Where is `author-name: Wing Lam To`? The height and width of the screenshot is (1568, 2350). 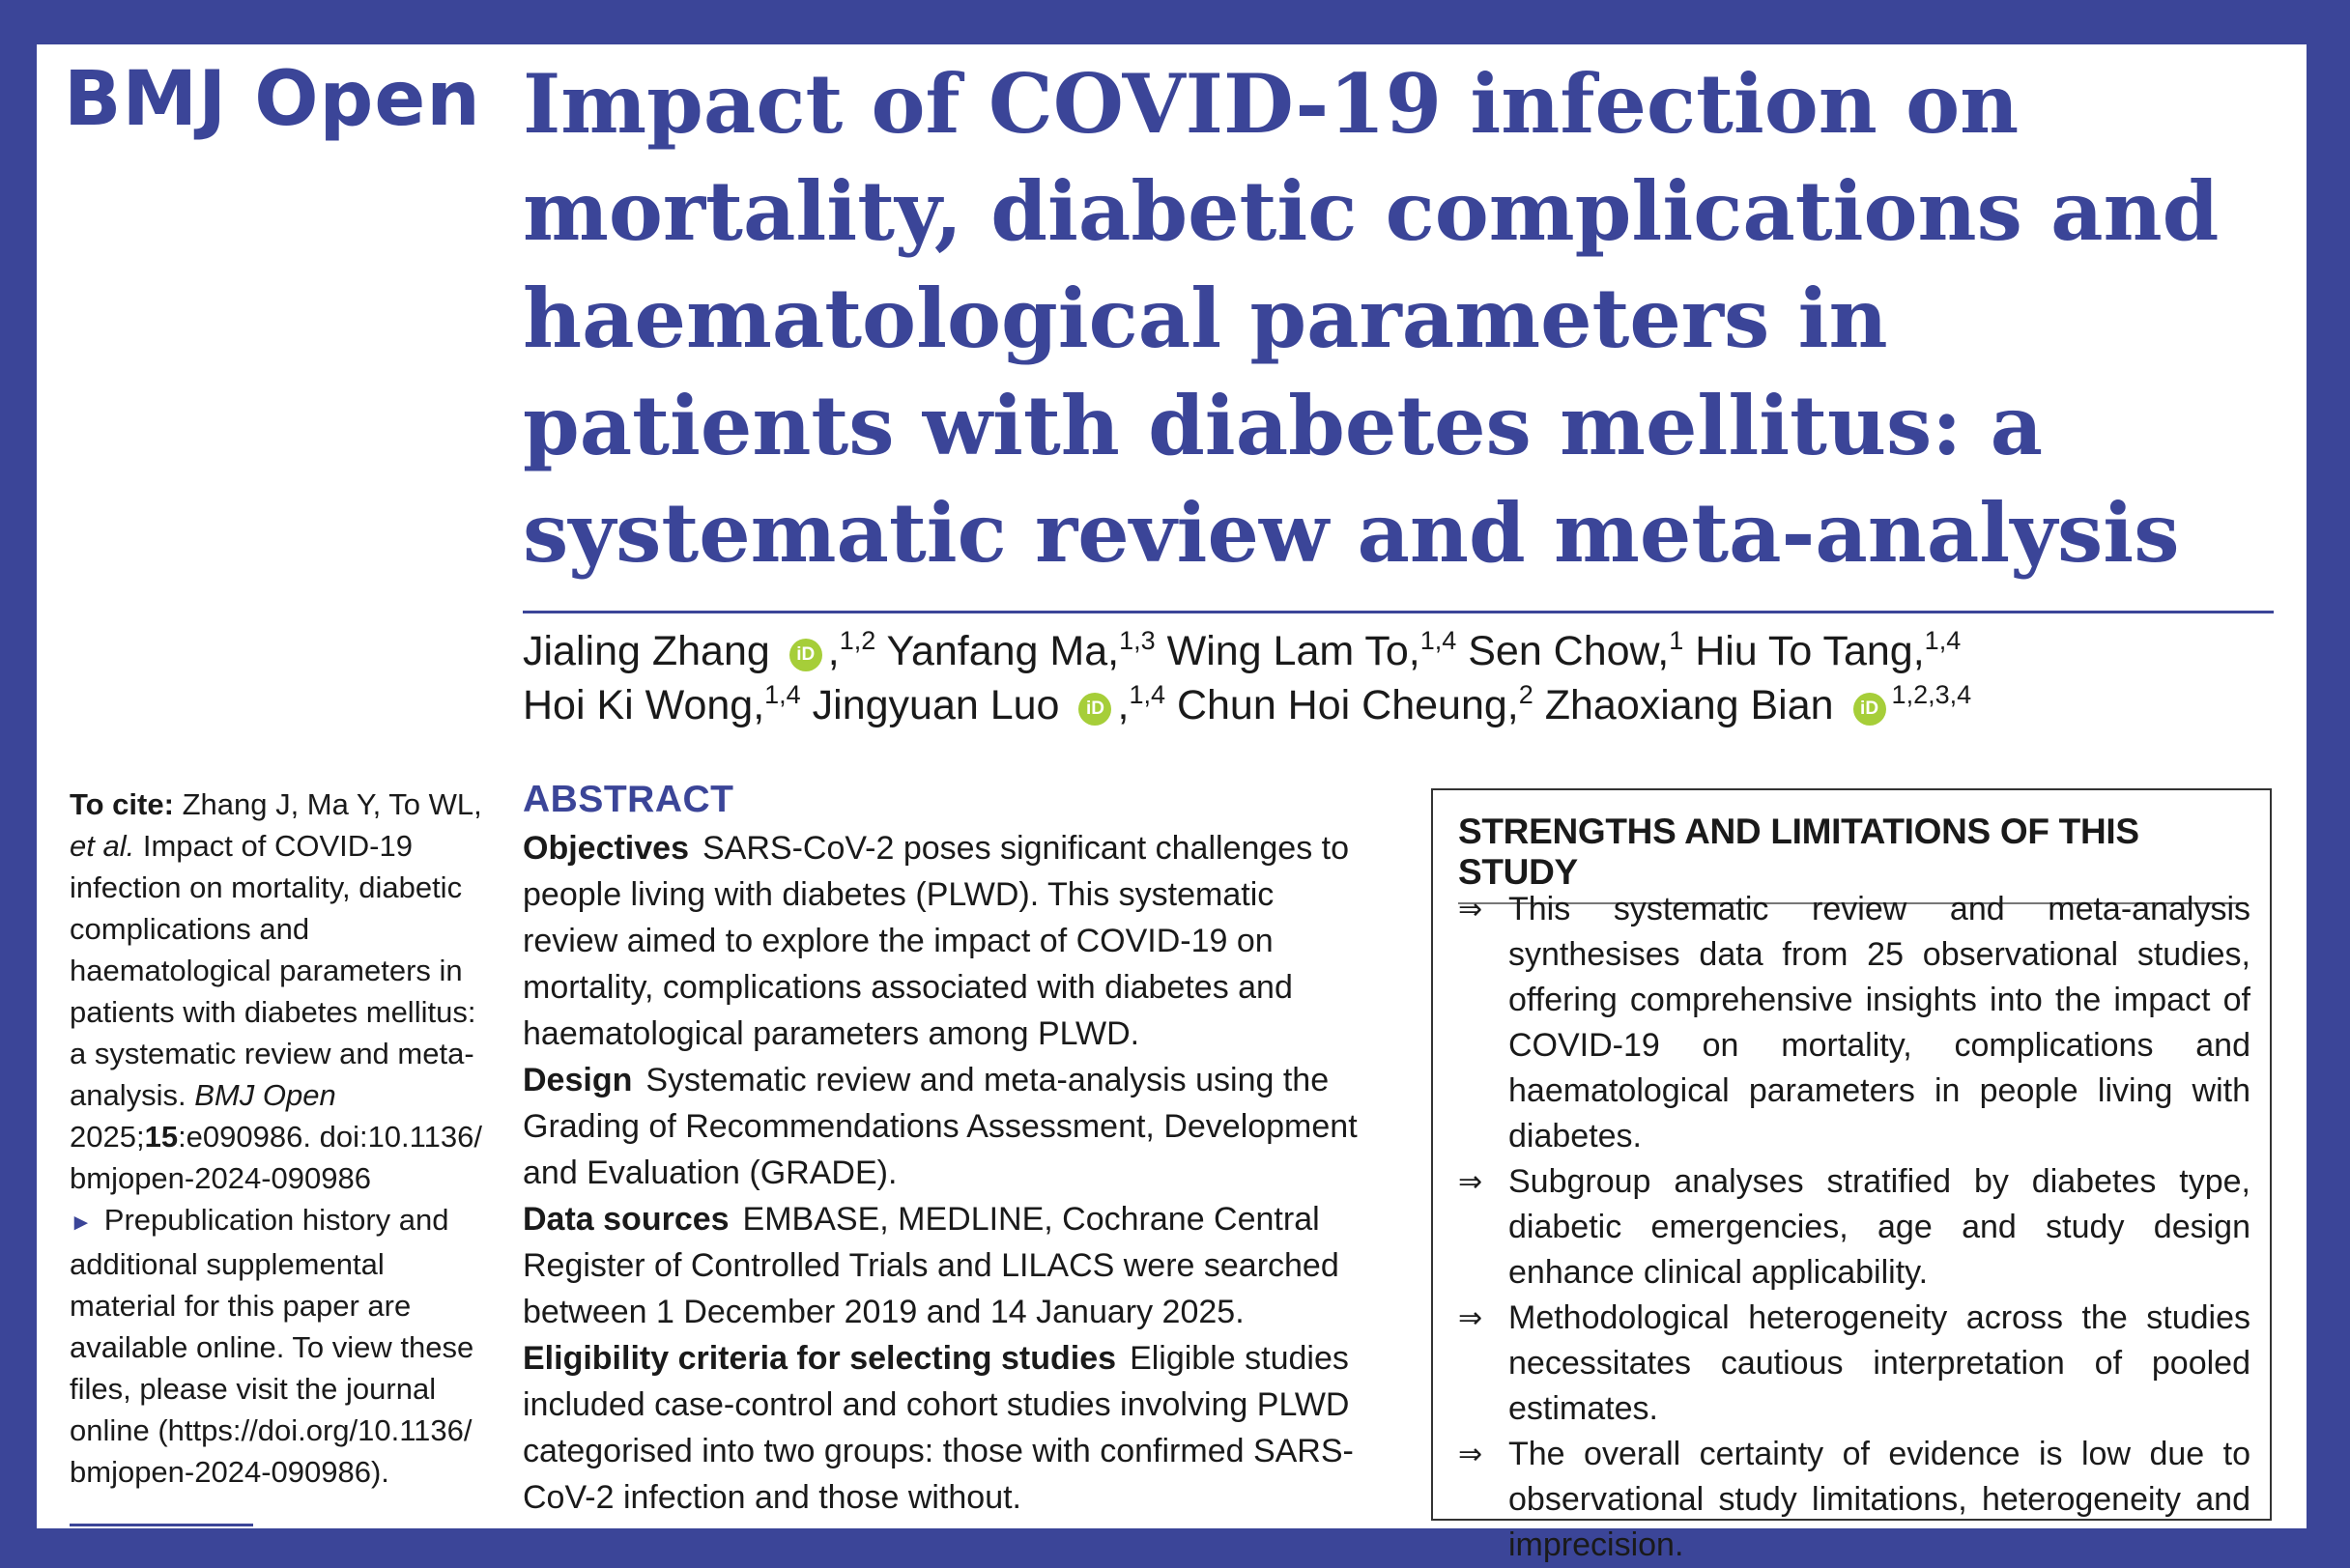
author-name: Wing Lam To is located at coordinates (1287, 651).